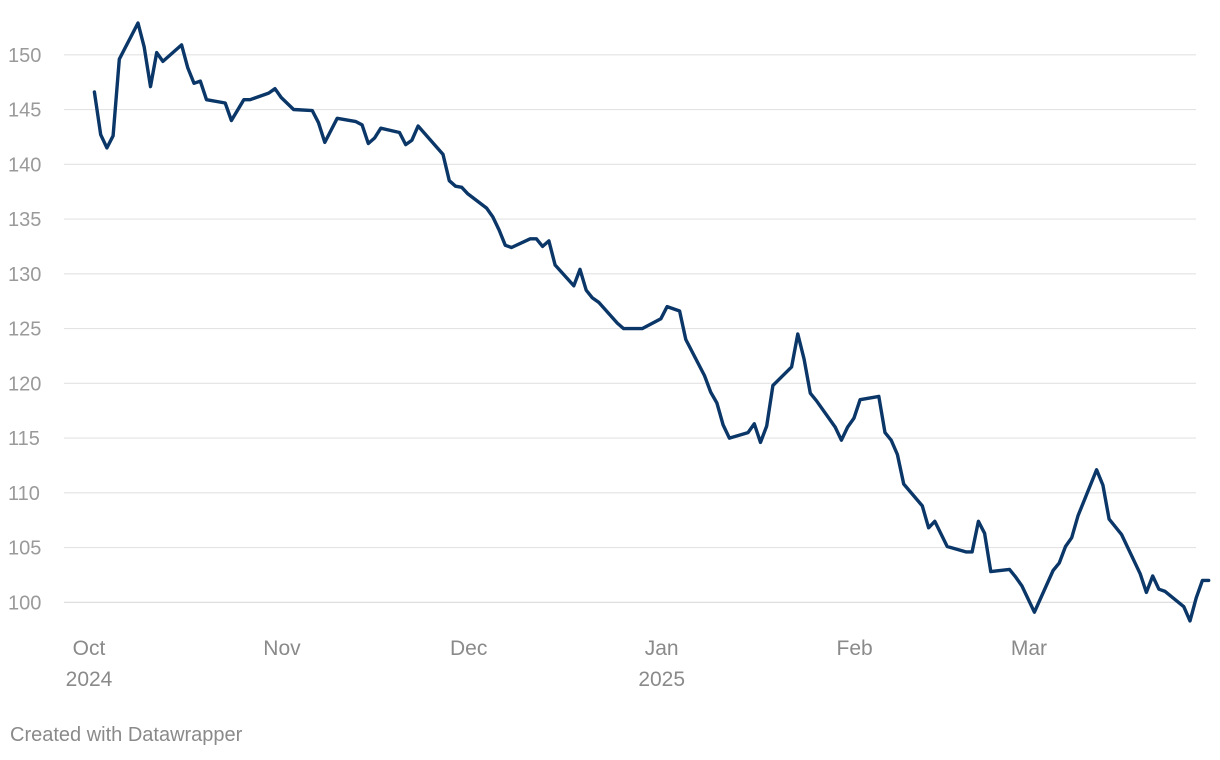 This screenshot has width=1220, height=760. I want to click on y-tick-label-130: 130, so click(24, 275).